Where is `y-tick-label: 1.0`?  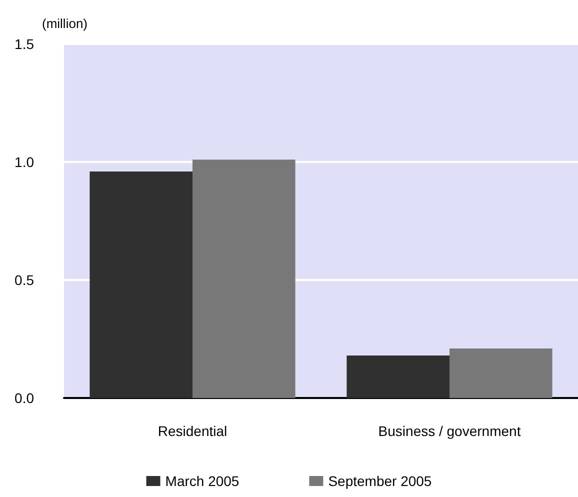
y-tick-label: 1.0 is located at coordinates (24, 162).